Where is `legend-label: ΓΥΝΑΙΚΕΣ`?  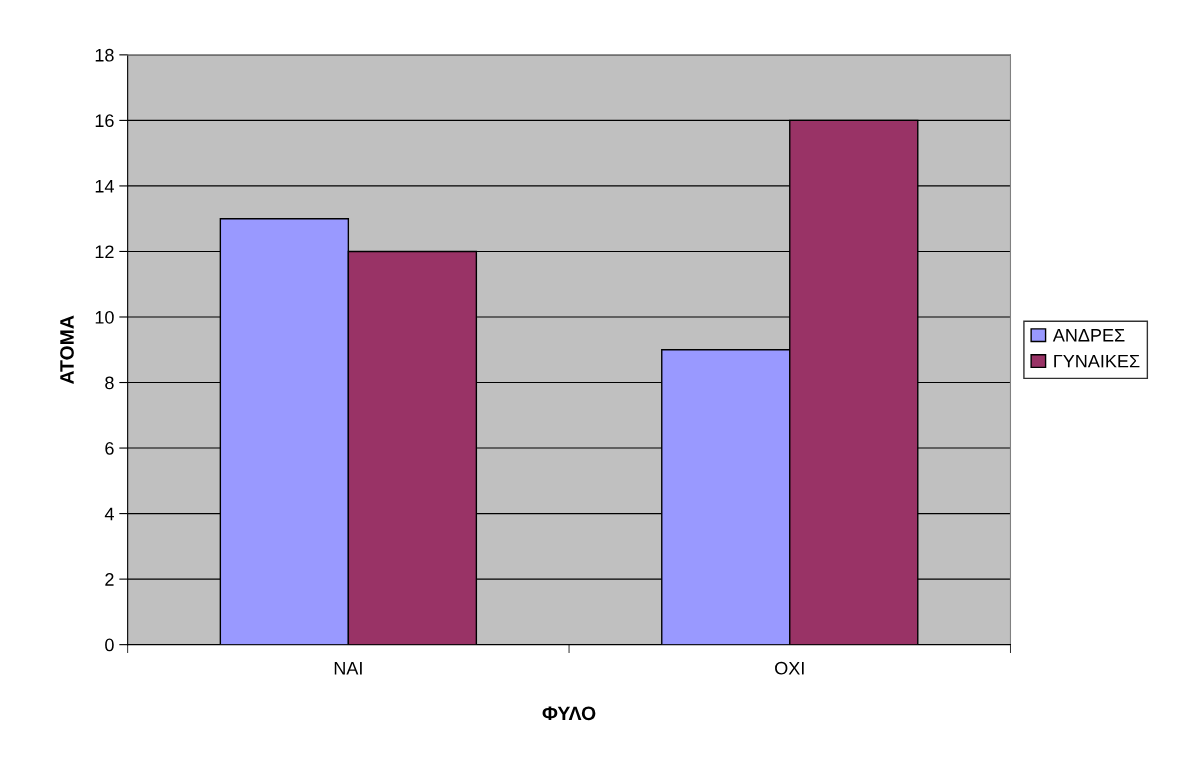 legend-label: ΓΥΝΑΙΚΕΣ is located at coordinates (1097, 361).